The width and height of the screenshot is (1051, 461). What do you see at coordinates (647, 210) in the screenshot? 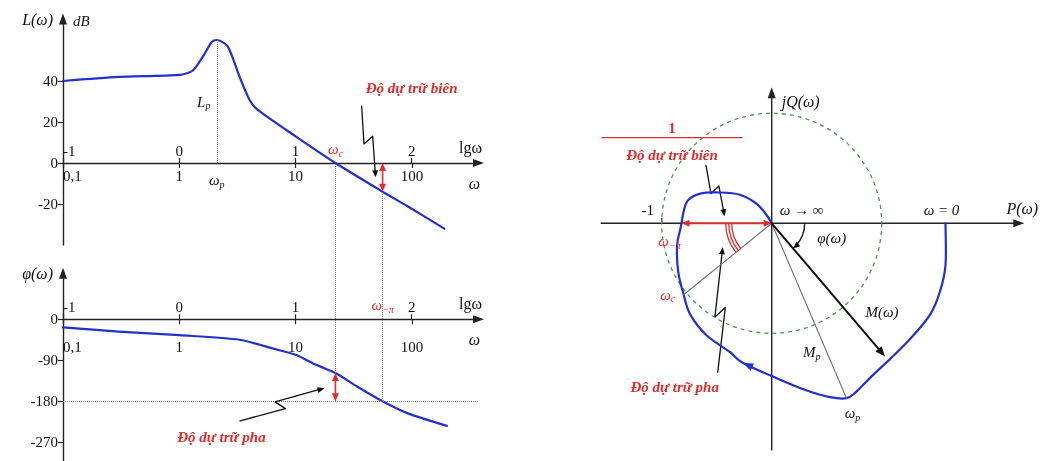
I see `text: -1` at bounding box center [647, 210].